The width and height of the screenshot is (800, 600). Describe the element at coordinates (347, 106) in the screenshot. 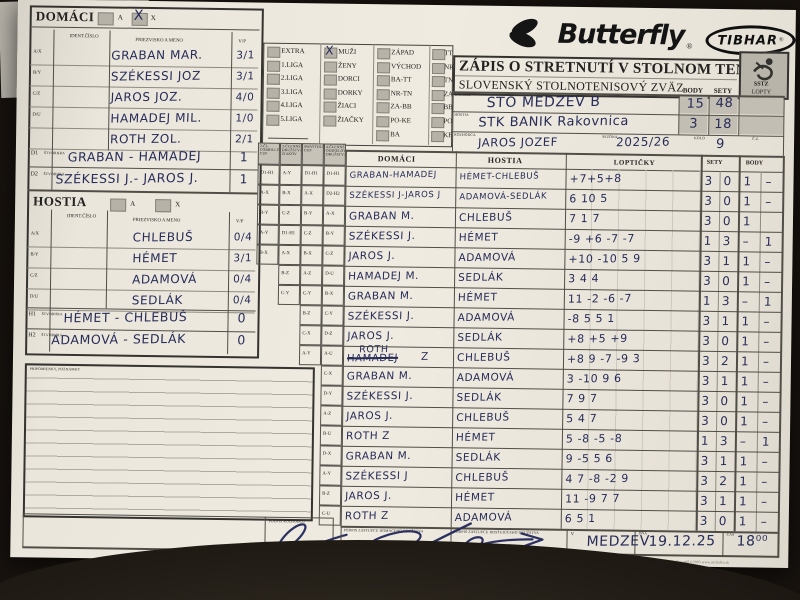

I see `group-label: ŽIACI` at that location.